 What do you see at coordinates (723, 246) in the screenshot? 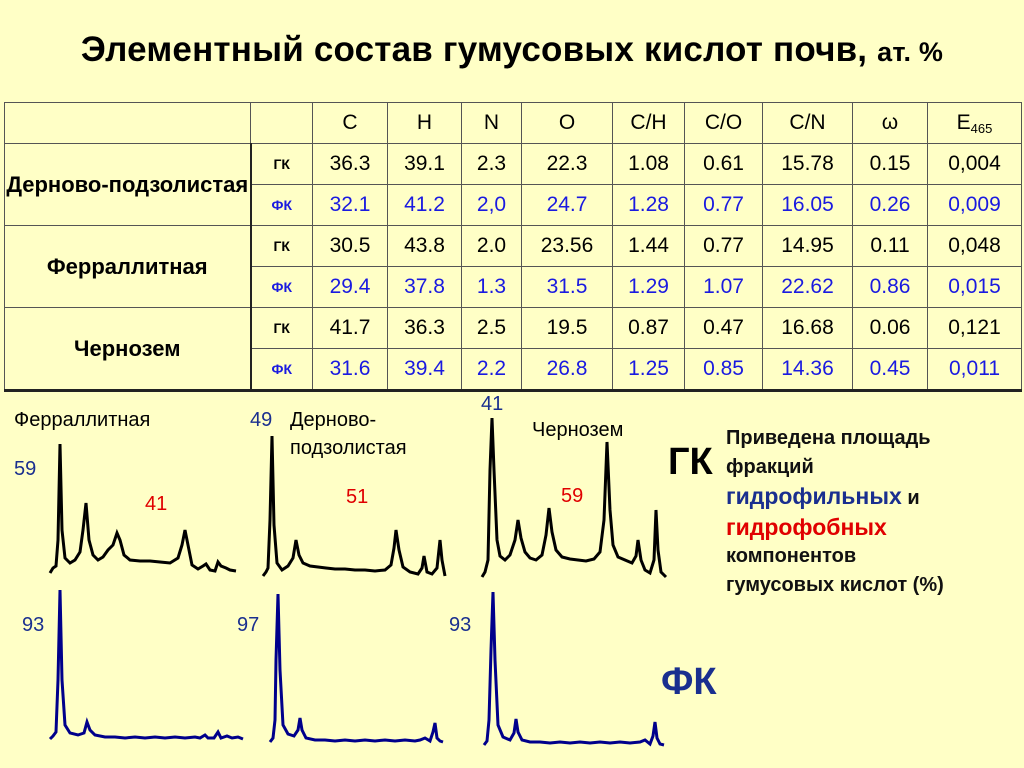
I see `cell: 0.77` at bounding box center [723, 246].